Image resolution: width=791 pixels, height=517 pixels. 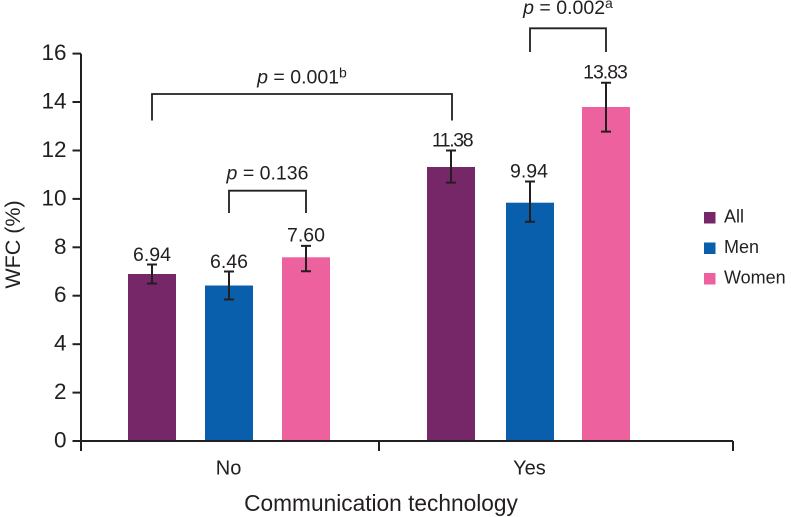 What do you see at coordinates (734, 217) in the screenshot?
I see `svg-text: All` at bounding box center [734, 217].